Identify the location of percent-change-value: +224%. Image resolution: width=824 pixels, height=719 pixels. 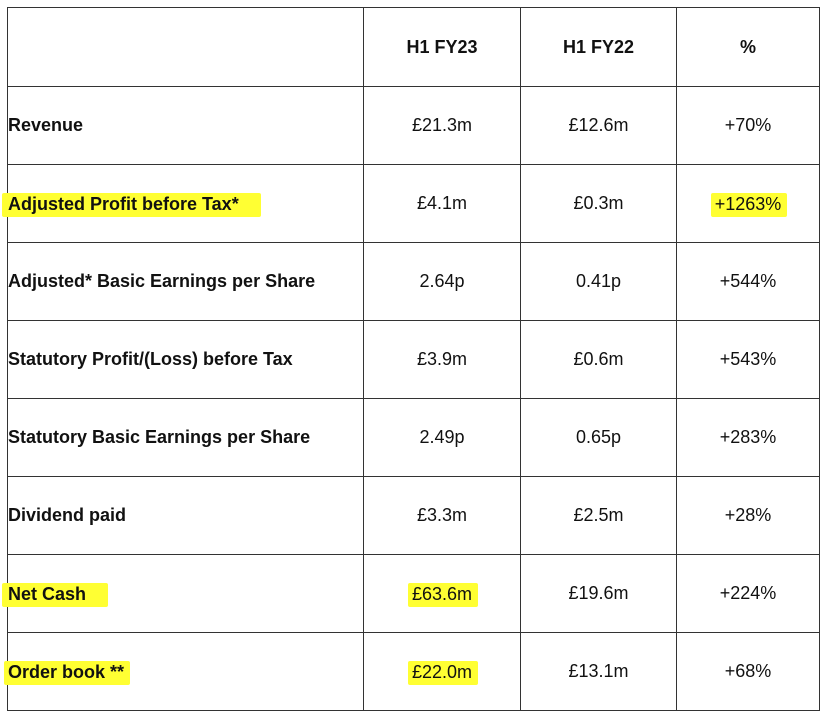
(748, 593).